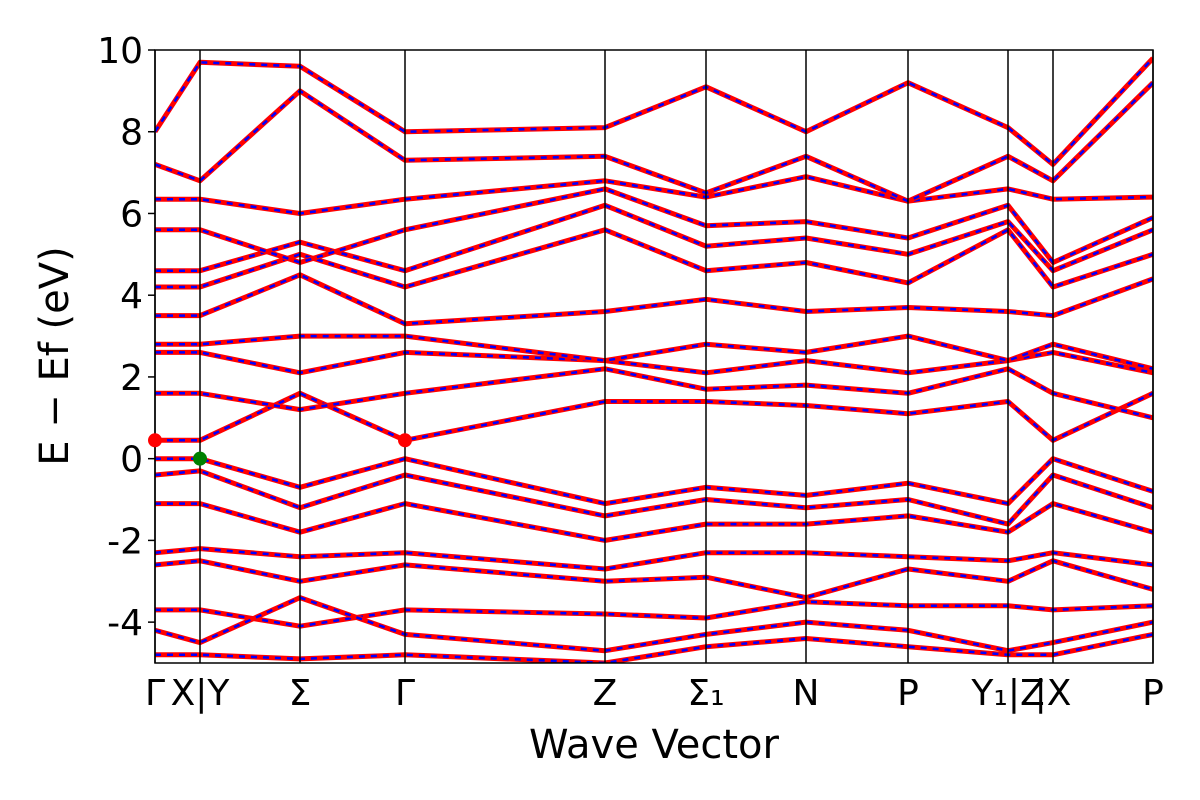 This screenshot has height=800, width=1200. Describe the element at coordinates (125, 623) in the screenshot. I see `y-tick-label: -4` at that location.